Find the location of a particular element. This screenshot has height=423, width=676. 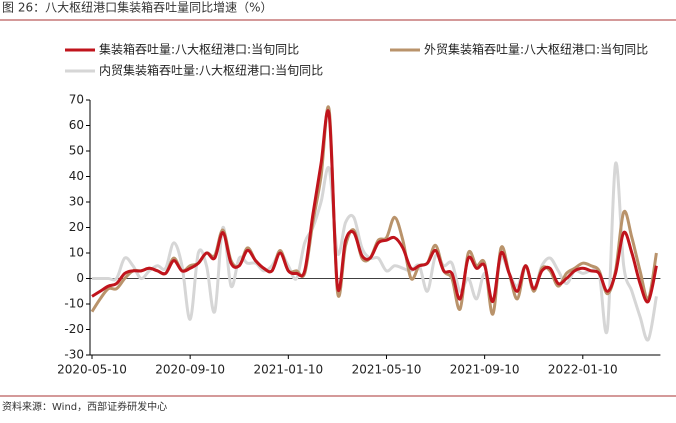

x-tick-label: 2021-09-10 is located at coordinates (485, 370).